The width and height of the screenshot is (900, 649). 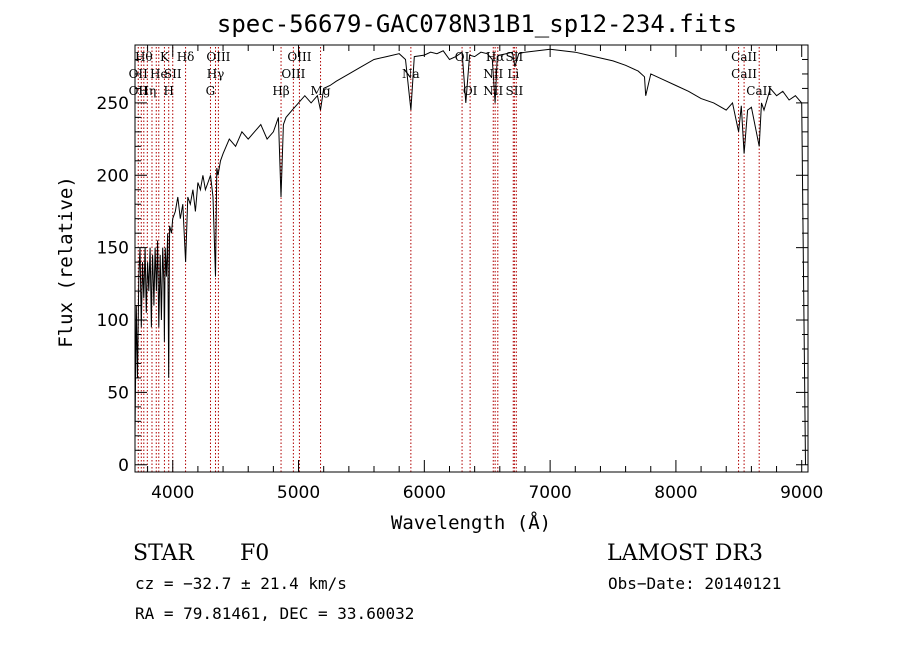 I want to click on line-label: G, so click(x=211, y=91).